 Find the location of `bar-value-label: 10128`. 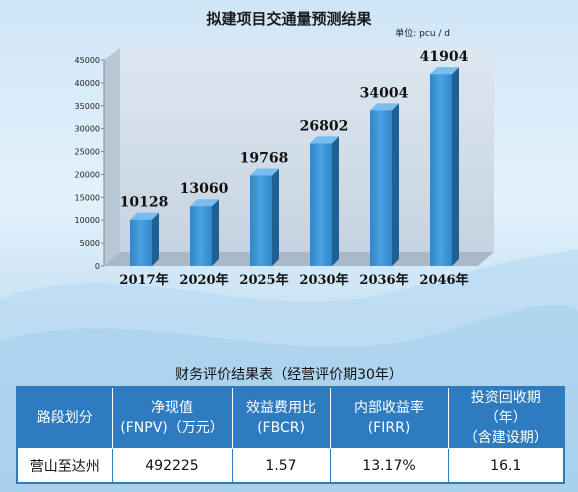

bar-value-label: 10128 is located at coordinates (144, 203).